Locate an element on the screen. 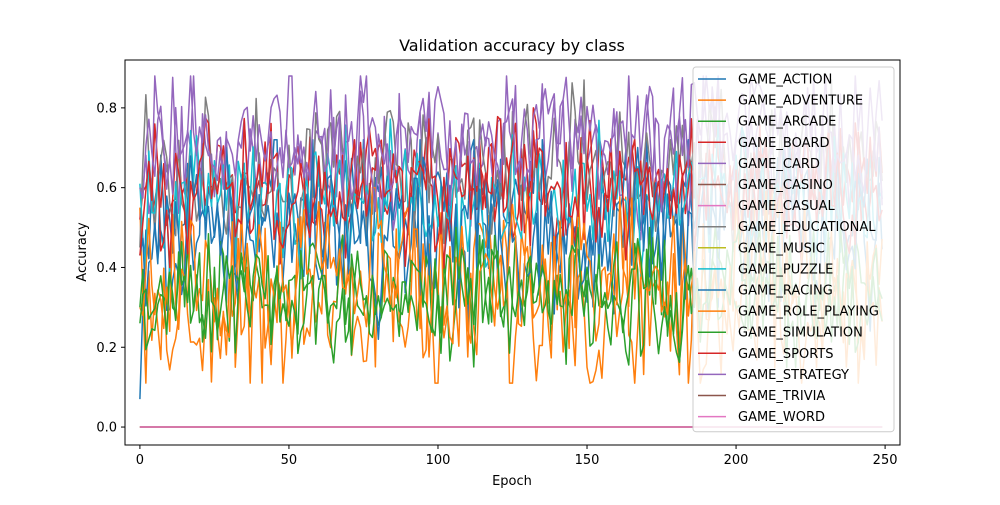  legend-entry: GAME_CARD is located at coordinates (779, 164).